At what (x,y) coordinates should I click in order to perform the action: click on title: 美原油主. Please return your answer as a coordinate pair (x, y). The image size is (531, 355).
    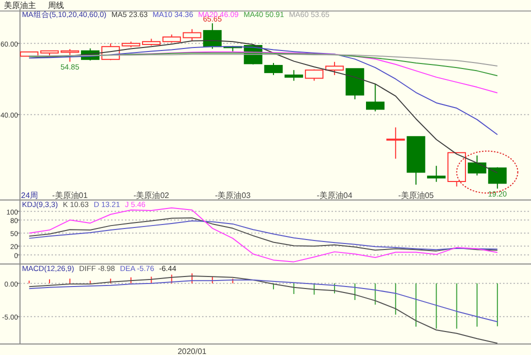
    Looking at the image, I should click on (20, 5).